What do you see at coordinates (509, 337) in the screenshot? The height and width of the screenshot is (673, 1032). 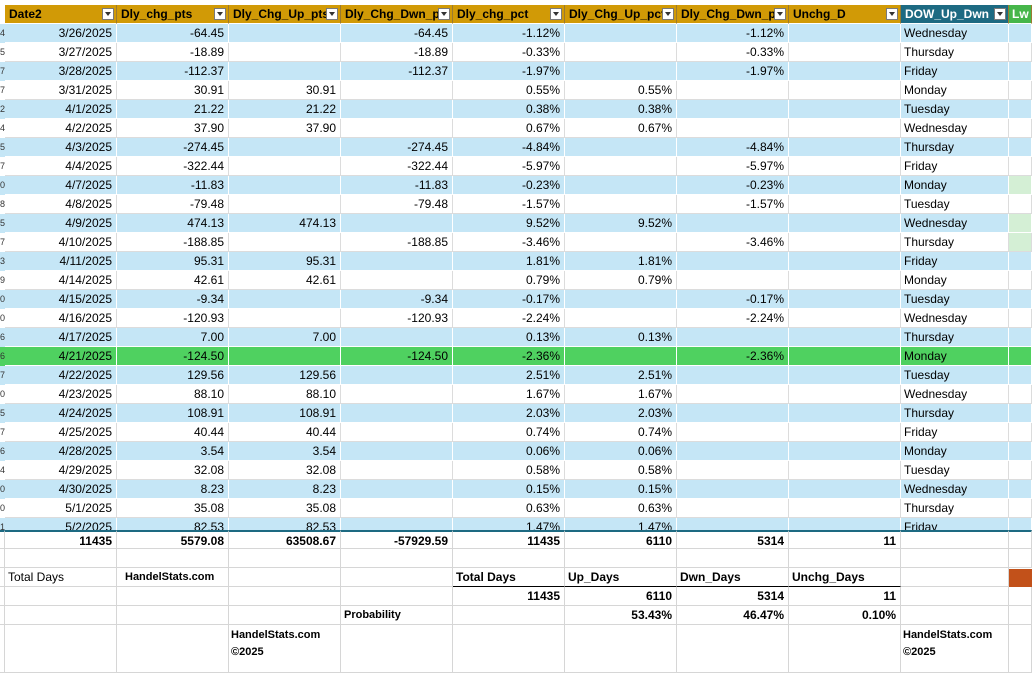 I see `cell-pct: 0.13%` at bounding box center [509, 337].